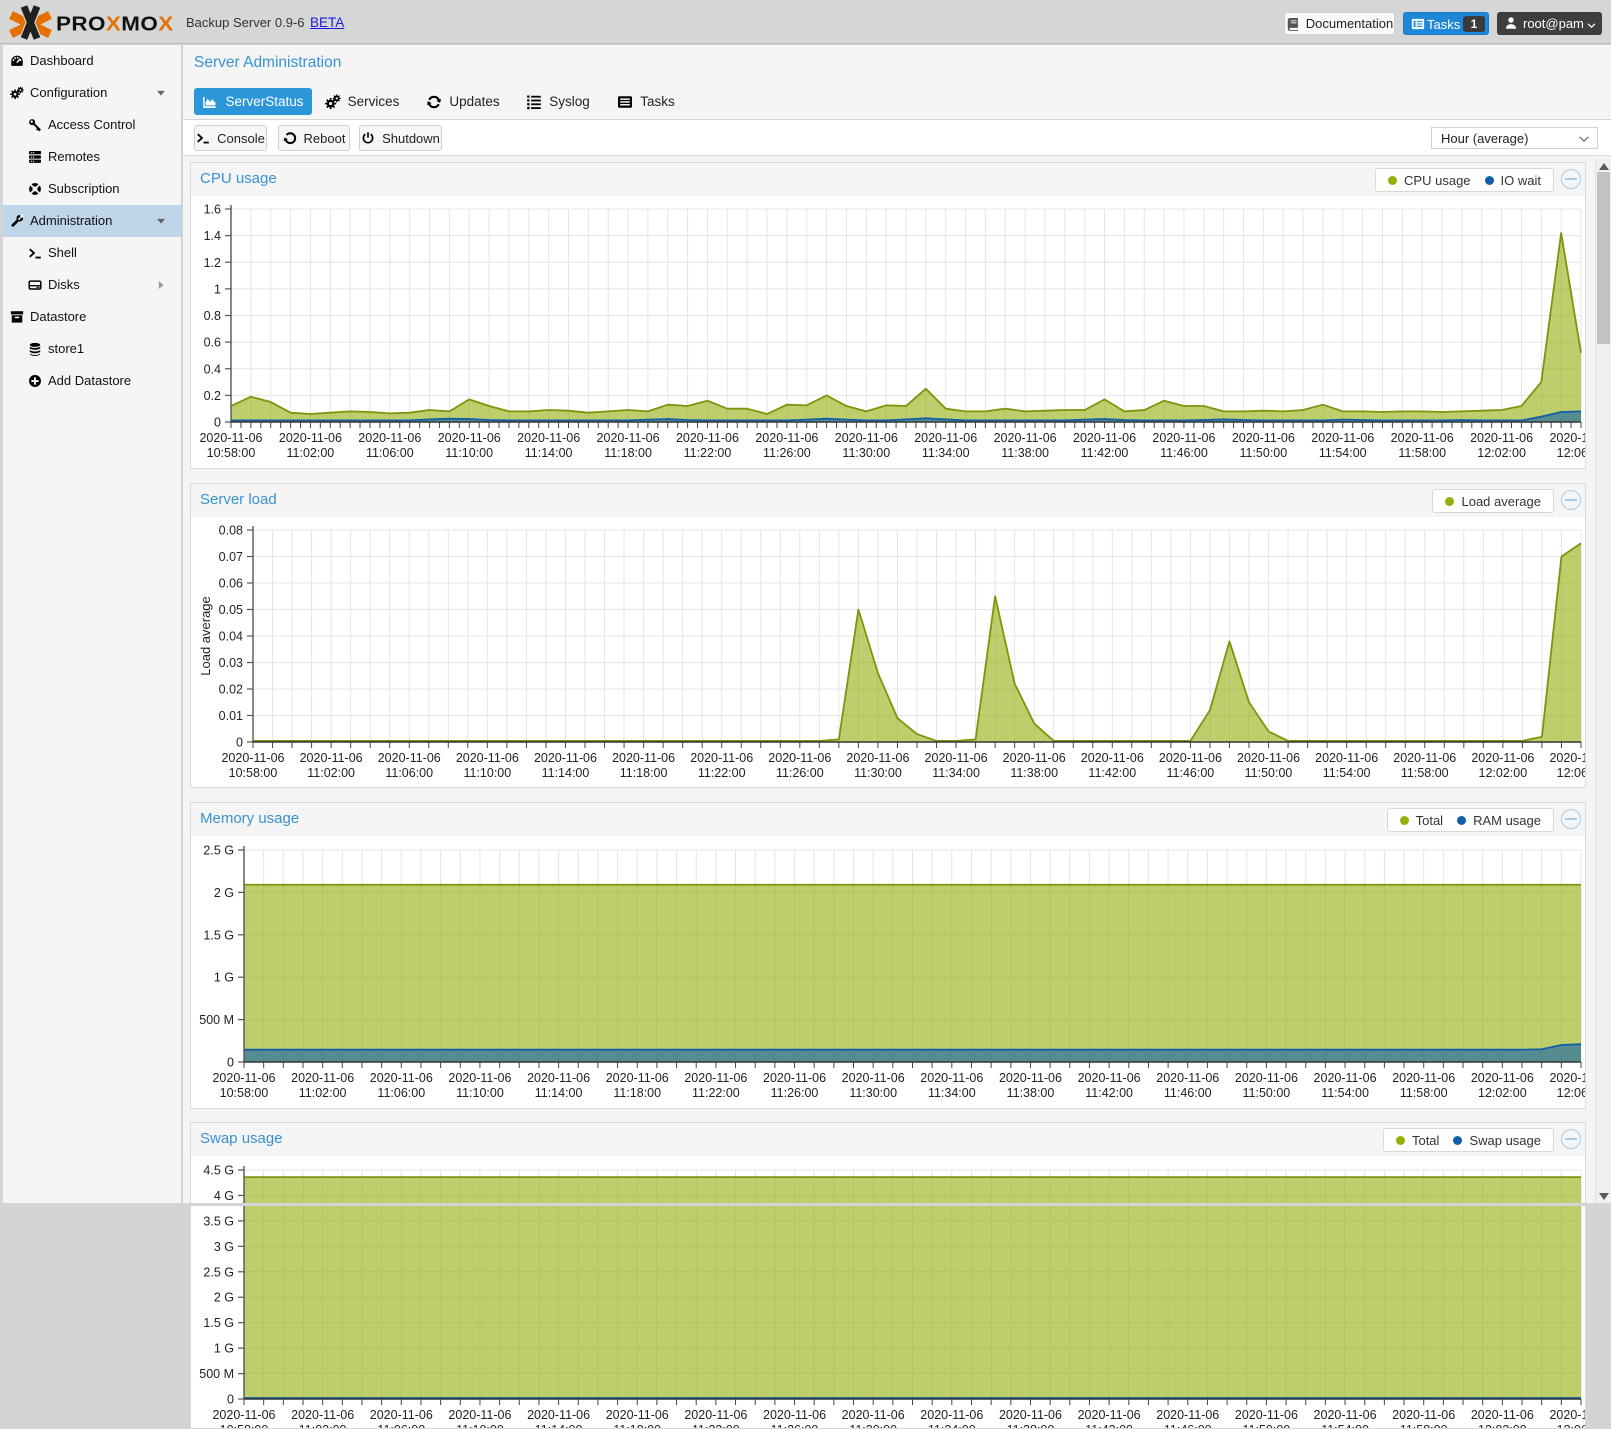  I want to click on svg-text: Load average, so click(205, 636).